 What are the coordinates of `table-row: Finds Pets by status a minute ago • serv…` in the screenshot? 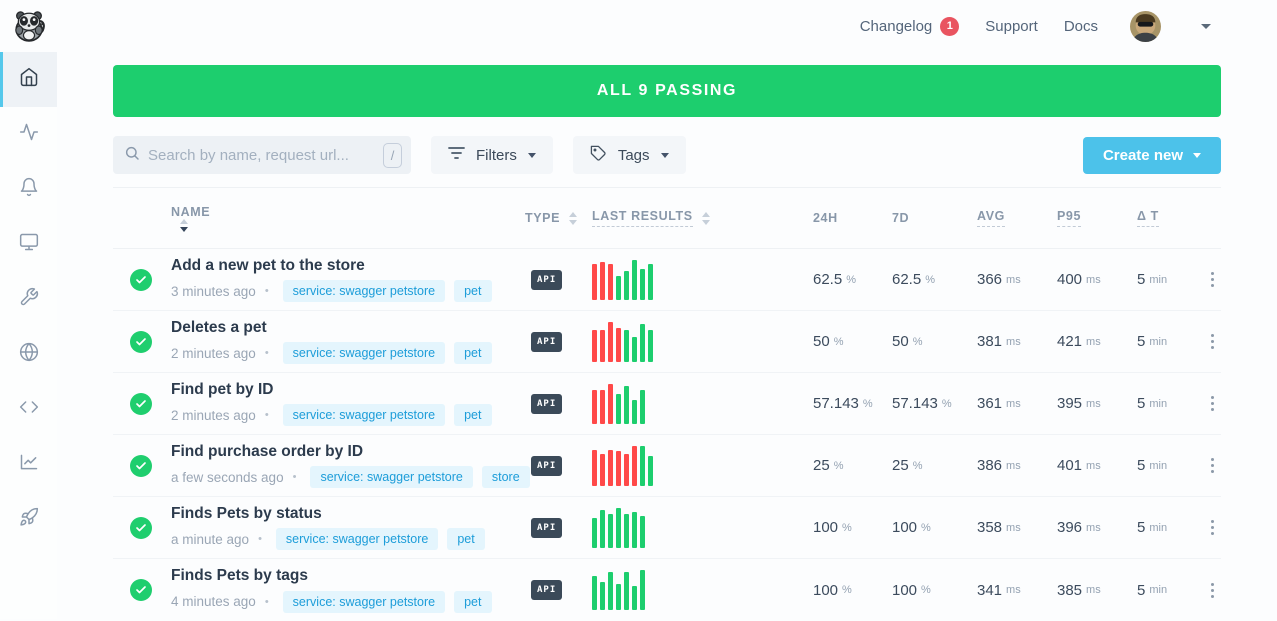 It's located at (667, 528).